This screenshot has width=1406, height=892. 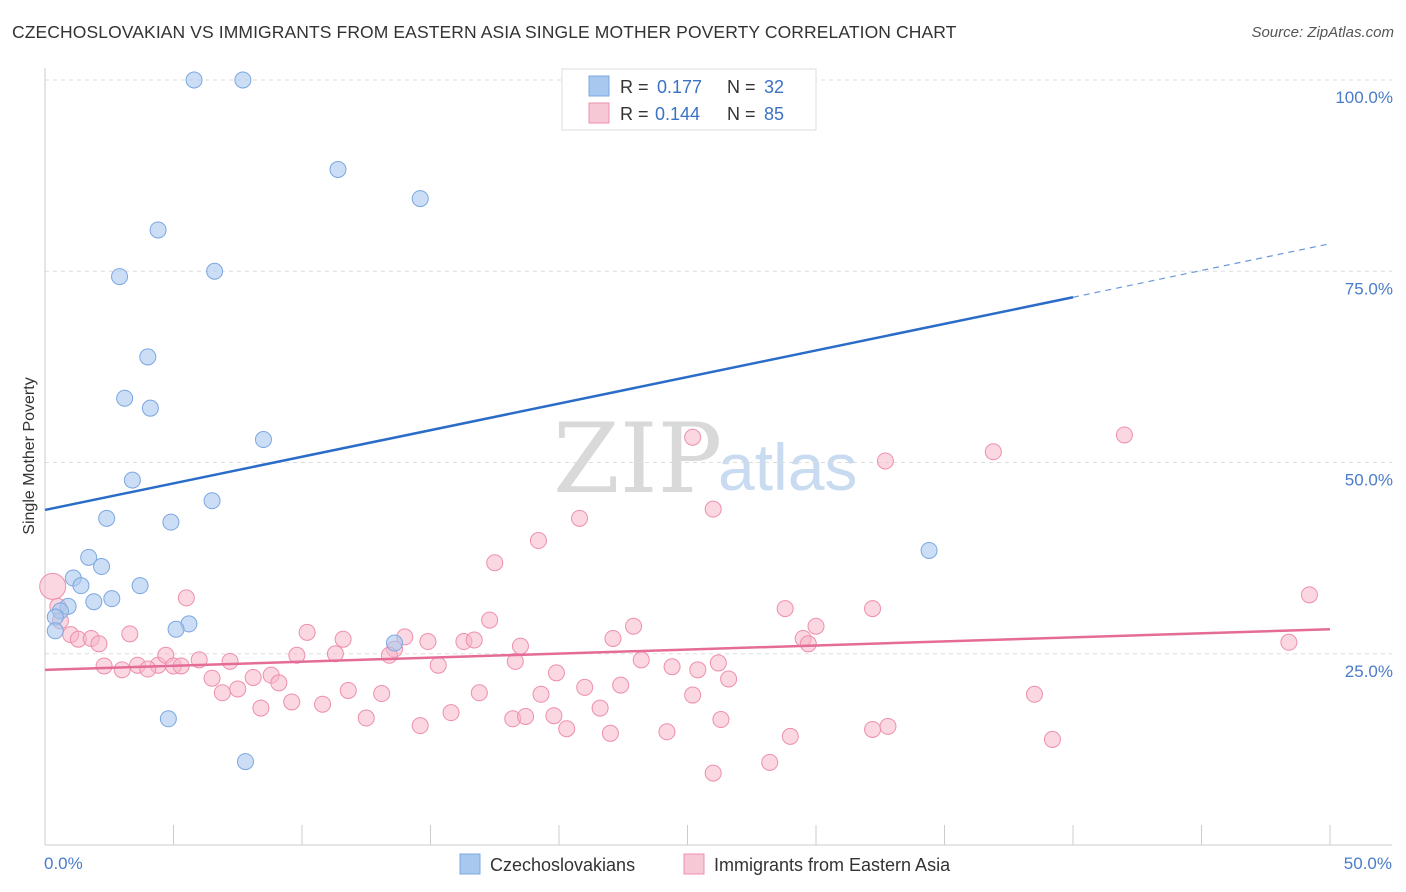 What do you see at coordinates (832, 865) in the screenshot?
I see `legend-bottom-asia-label: Immigrants from Eastern Asia` at bounding box center [832, 865].